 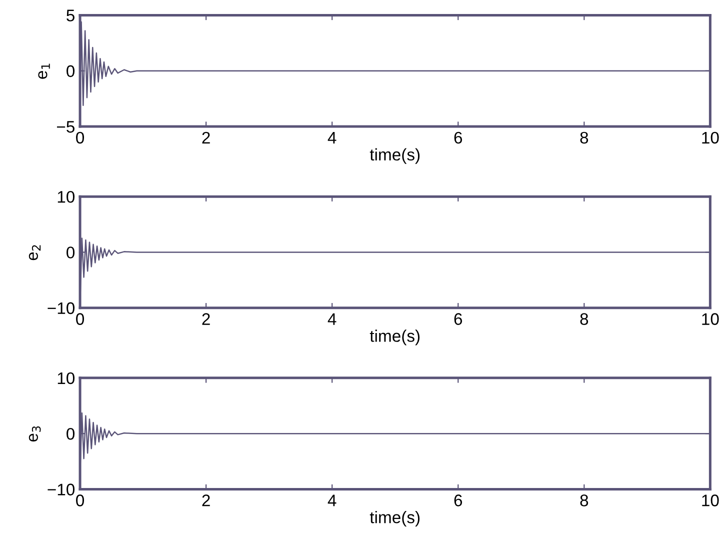 What do you see at coordinates (70, 16) in the screenshot?
I see `y-tick-label: 5` at bounding box center [70, 16].